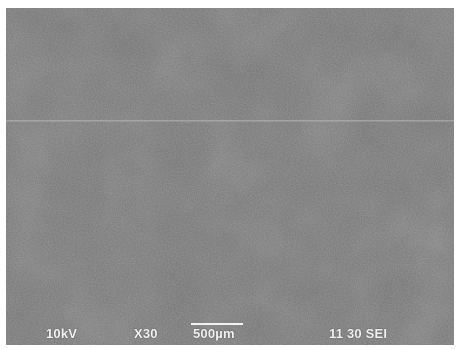  Describe the element at coordinates (62, 333) in the screenshot. I see `accelerating-voltage-label: 10kV` at that location.